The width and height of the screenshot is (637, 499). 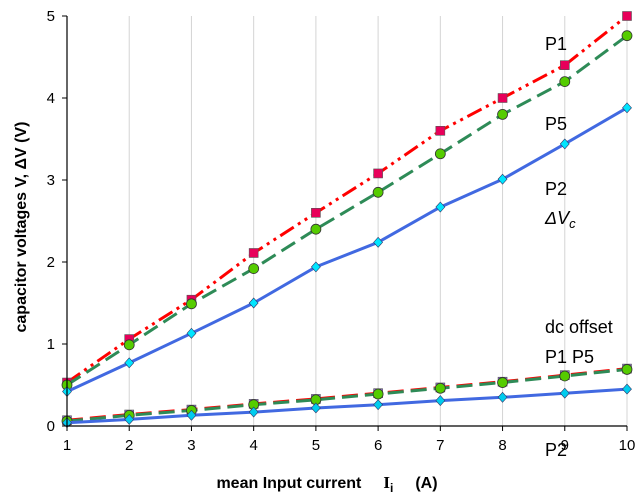 What do you see at coordinates (191, 445) in the screenshot?
I see `x-tick-label: 3` at bounding box center [191, 445].